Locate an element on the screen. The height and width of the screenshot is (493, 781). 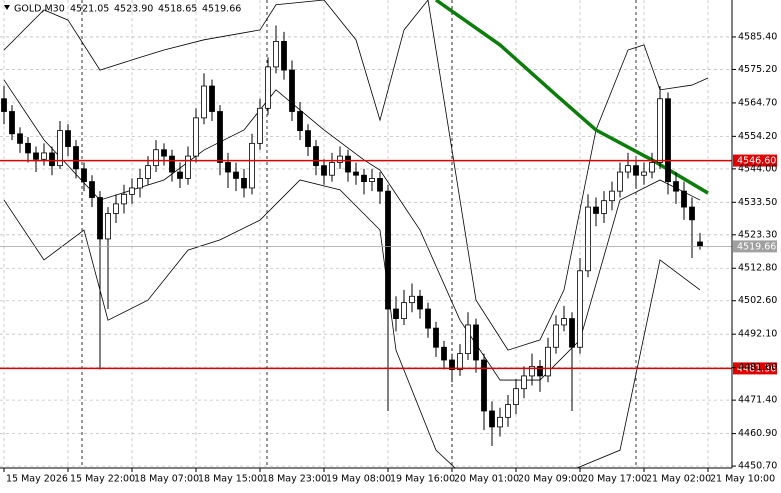
y-tick-label: 4585.40 is located at coordinates (757, 36).